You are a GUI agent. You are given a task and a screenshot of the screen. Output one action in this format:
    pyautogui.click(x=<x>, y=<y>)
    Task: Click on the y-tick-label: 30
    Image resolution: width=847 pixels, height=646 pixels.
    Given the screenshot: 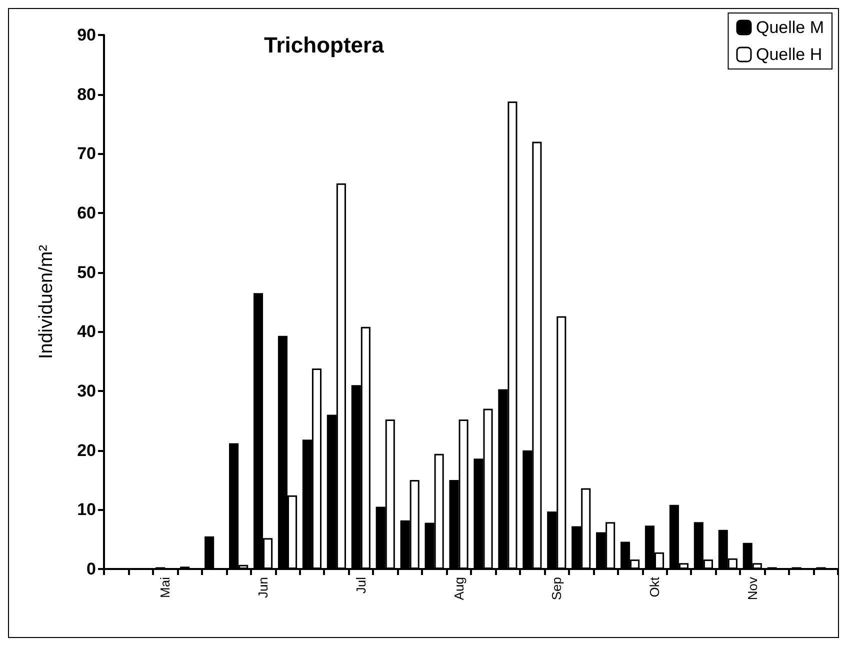 What is the action you would take?
    pyautogui.click(x=86, y=391)
    